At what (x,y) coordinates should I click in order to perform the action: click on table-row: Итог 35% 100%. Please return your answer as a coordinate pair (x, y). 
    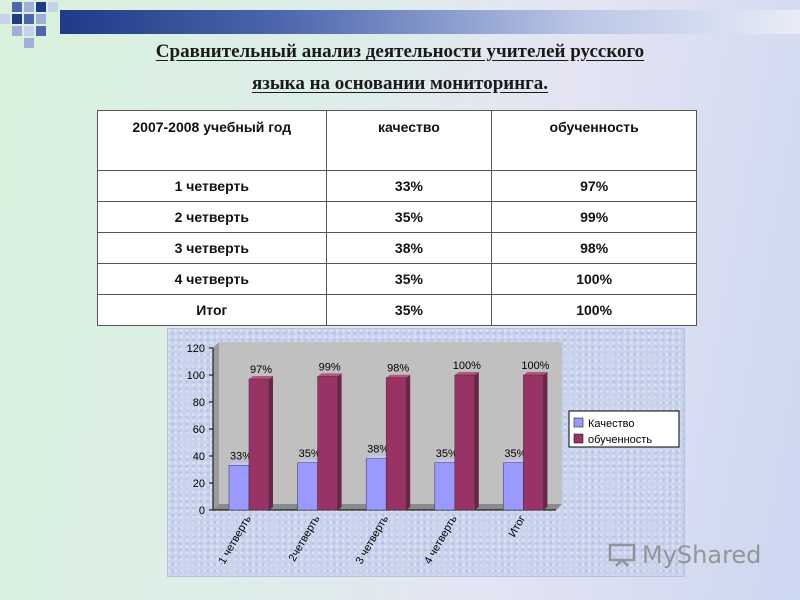
    Looking at the image, I should click on (397, 310).